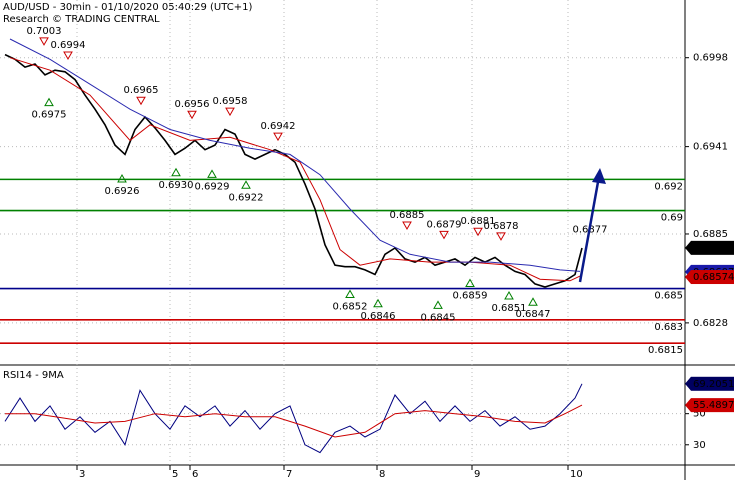 This screenshot has width=735, height=480. I want to click on high-label: 0.6885, so click(407, 215).